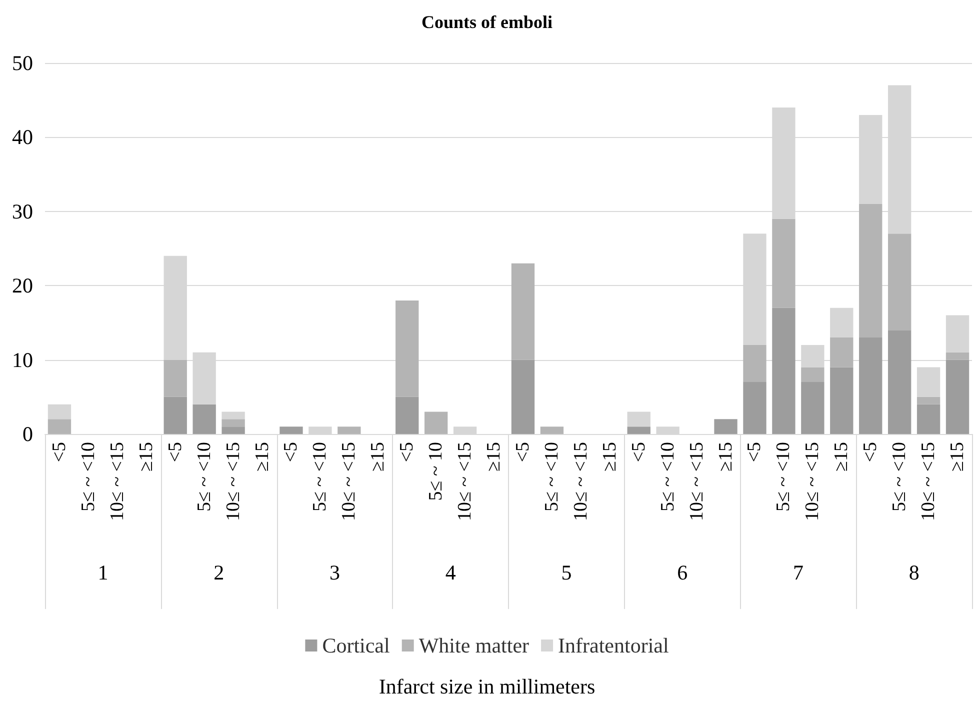 Image resolution: width=974 pixels, height=703 pixels. What do you see at coordinates (356, 646) in the screenshot?
I see `legend-label: Cortical` at bounding box center [356, 646].